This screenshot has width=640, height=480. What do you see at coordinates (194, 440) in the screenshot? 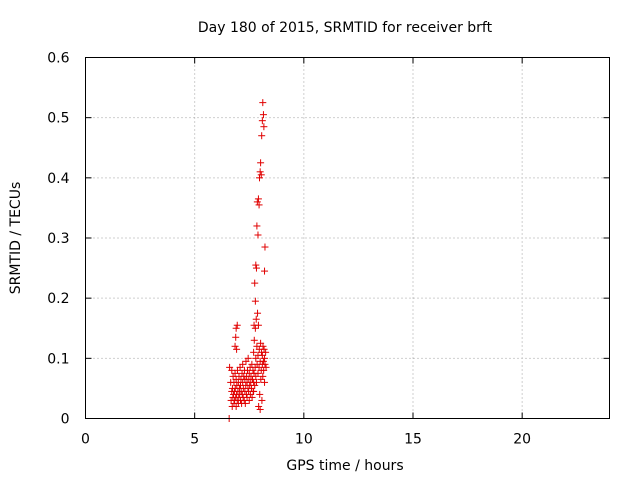
I see `x-tick-label: 5` at bounding box center [194, 440].